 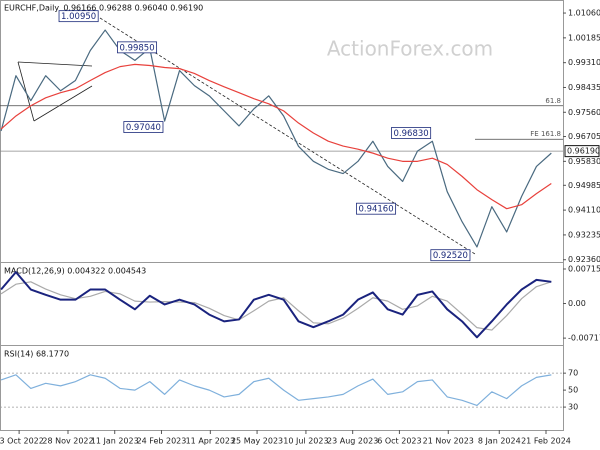 I want to click on y-tick-label: 0.98435, so click(x=584, y=87).